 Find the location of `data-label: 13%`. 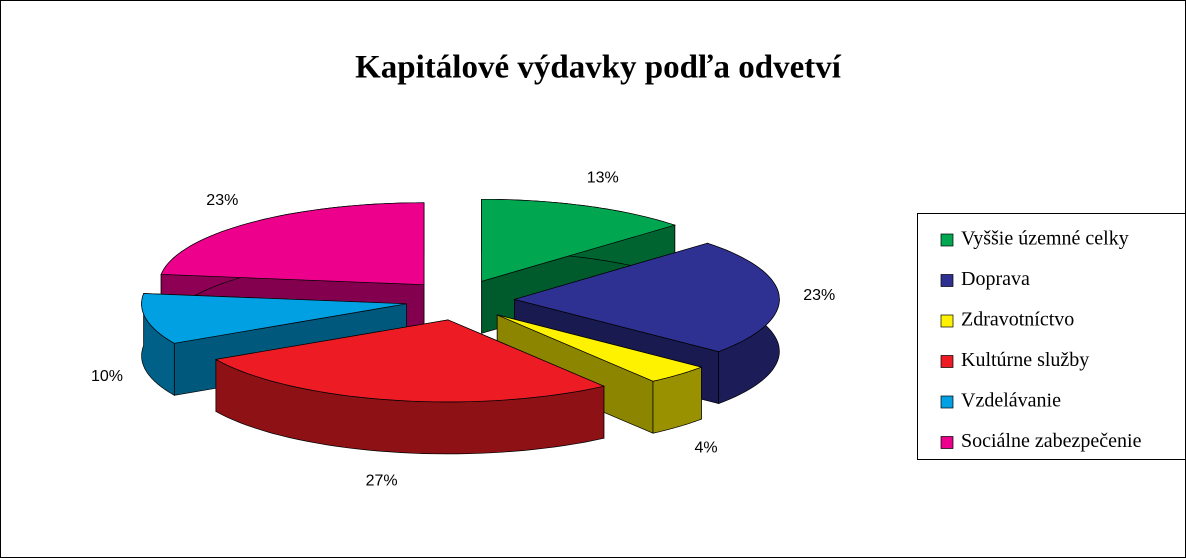

data-label: 13% is located at coordinates (603, 178).